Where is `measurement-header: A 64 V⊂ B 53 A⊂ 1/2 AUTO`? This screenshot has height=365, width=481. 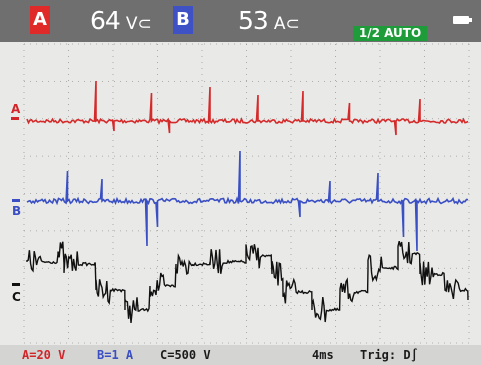
measurement-header: A 64 V⊂ B 53 A⊂ 1/2 AUTO is located at coordinates (240, 21).